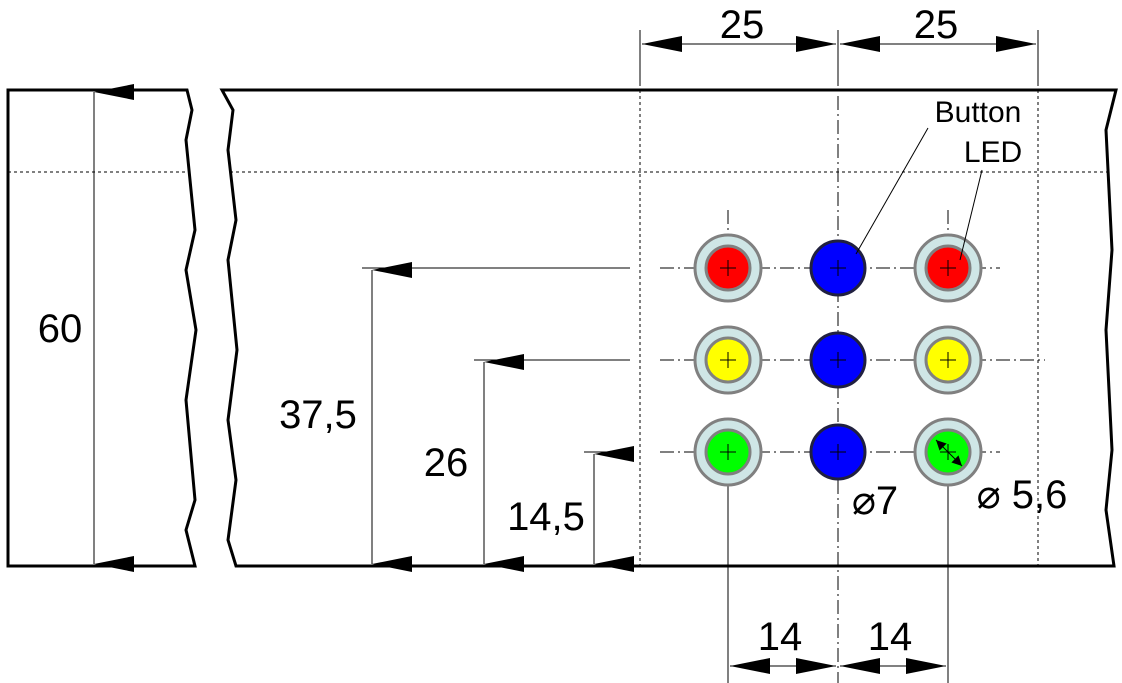  What do you see at coordinates (978, 112) in the screenshot?
I see `callout-button-label: Button` at bounding box center [978, 112].